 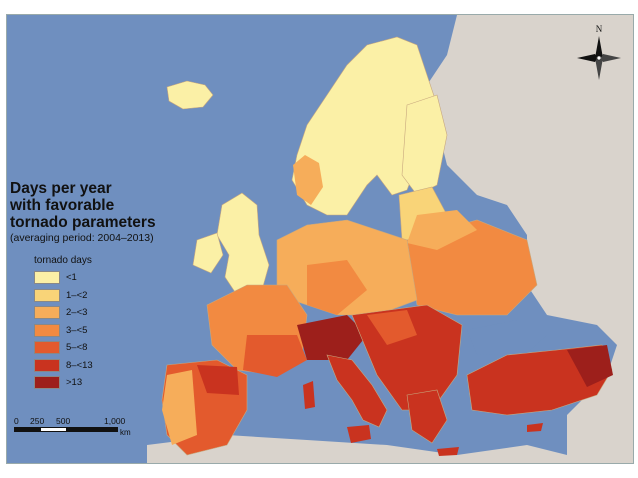 I want to click on crete, so click(x=448, y=451).